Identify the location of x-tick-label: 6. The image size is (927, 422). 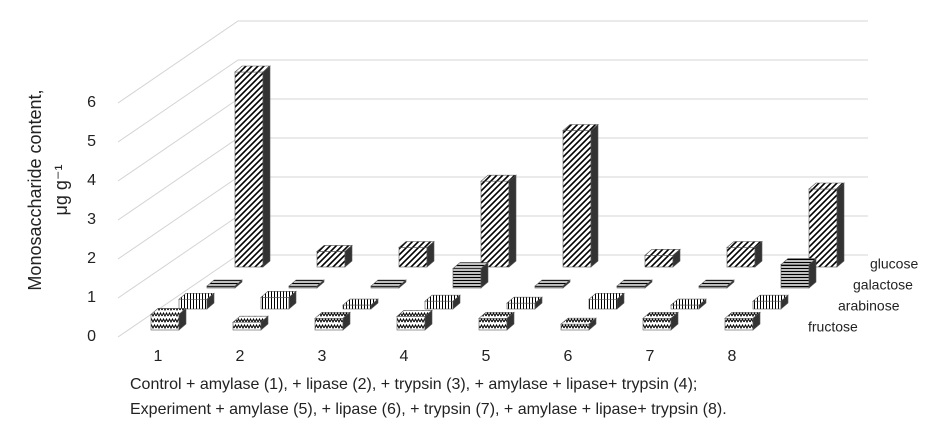
(568, 356).